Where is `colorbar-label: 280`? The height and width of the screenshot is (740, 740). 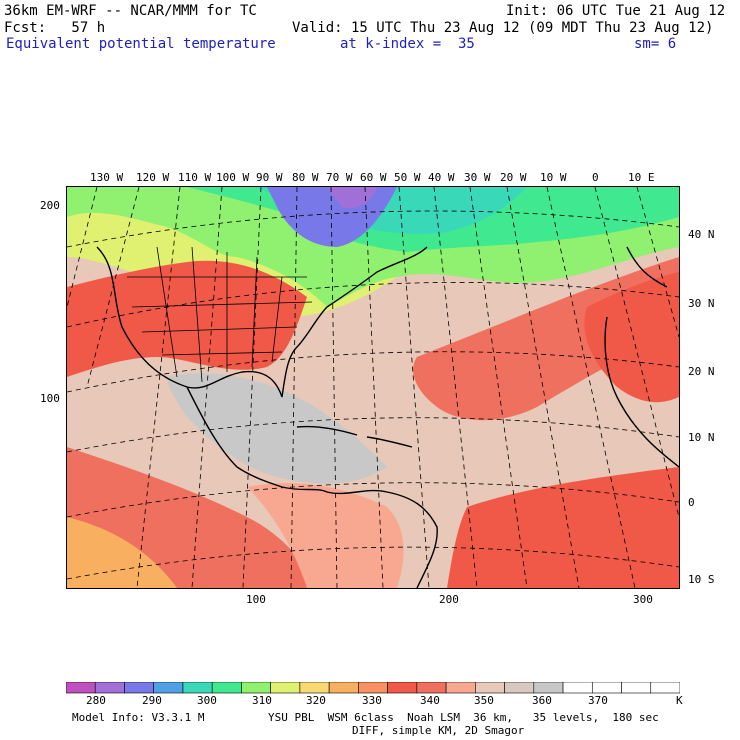
colorbar-label: 280 is located at coordinates (96, 700).